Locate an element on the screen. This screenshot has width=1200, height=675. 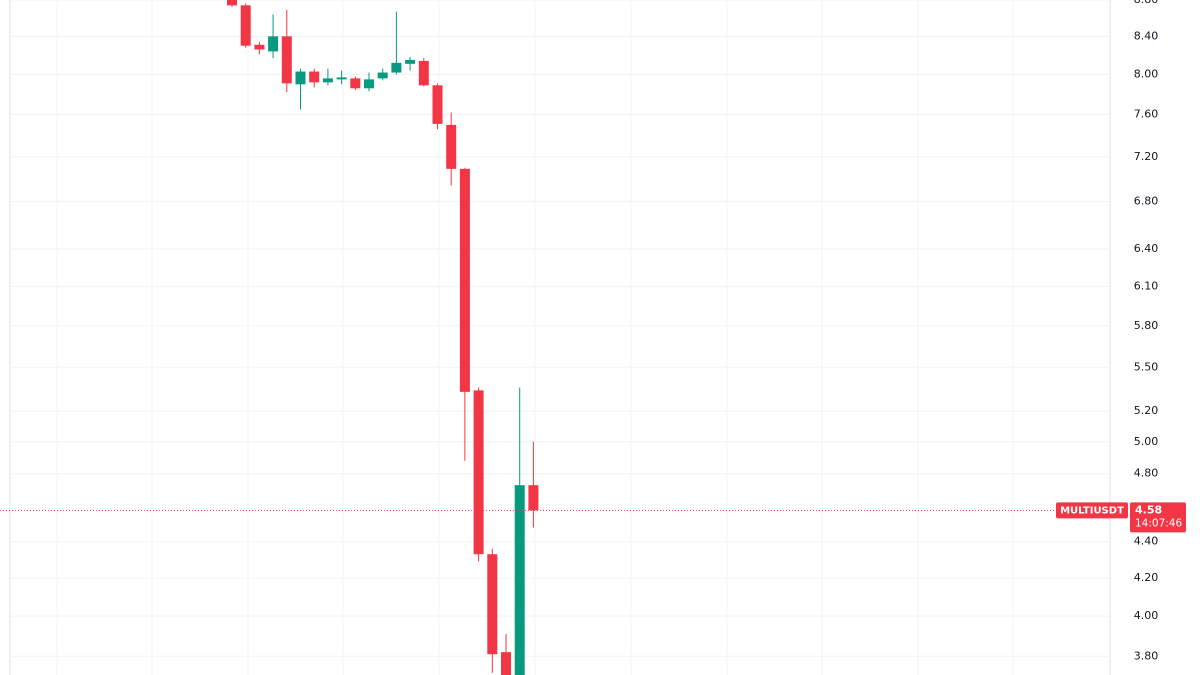
price-badge is located at coordinates (1158, 517).